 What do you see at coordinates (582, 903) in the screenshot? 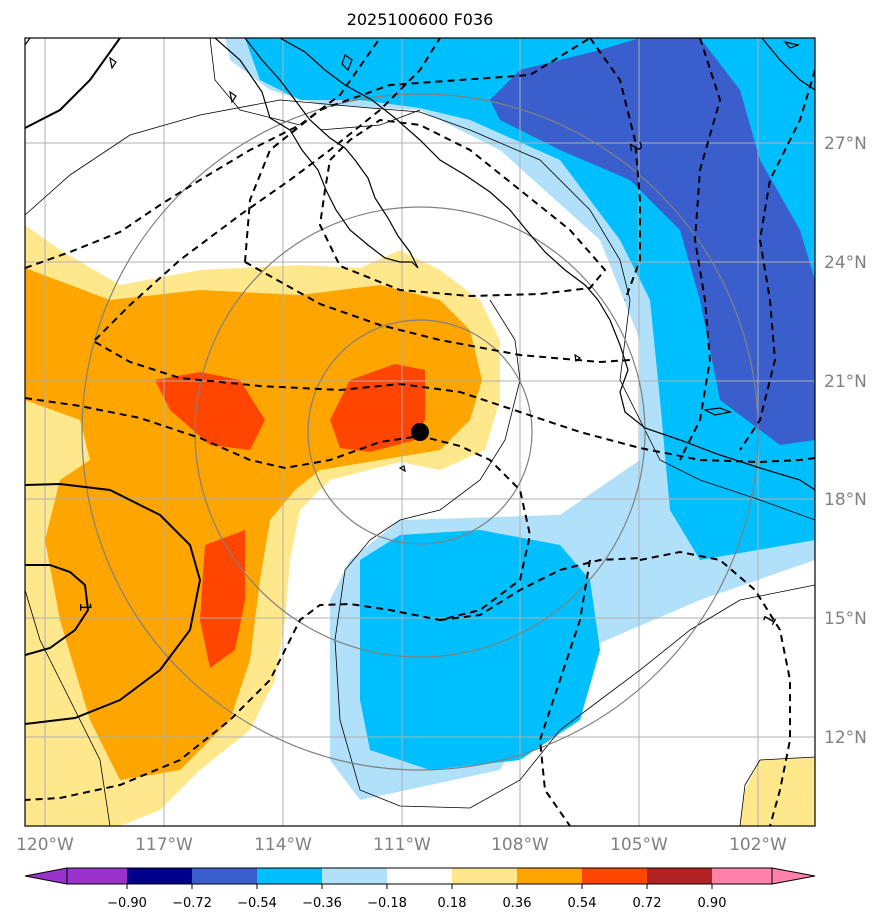
I see `colorbar-tick-label: 0.54` at bounding box center [582, 903].